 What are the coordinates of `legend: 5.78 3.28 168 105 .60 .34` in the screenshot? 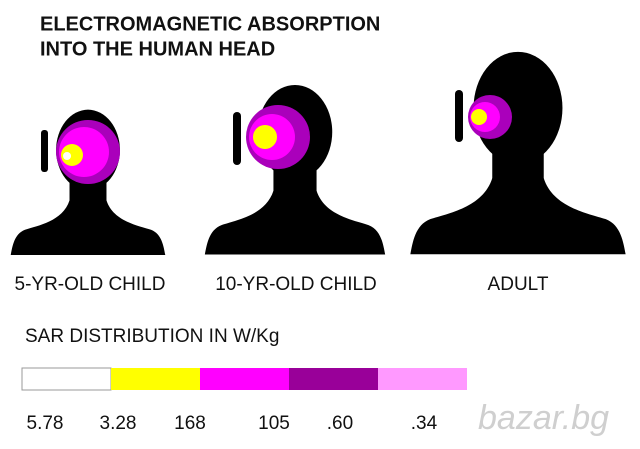 It's located at (244, 400).